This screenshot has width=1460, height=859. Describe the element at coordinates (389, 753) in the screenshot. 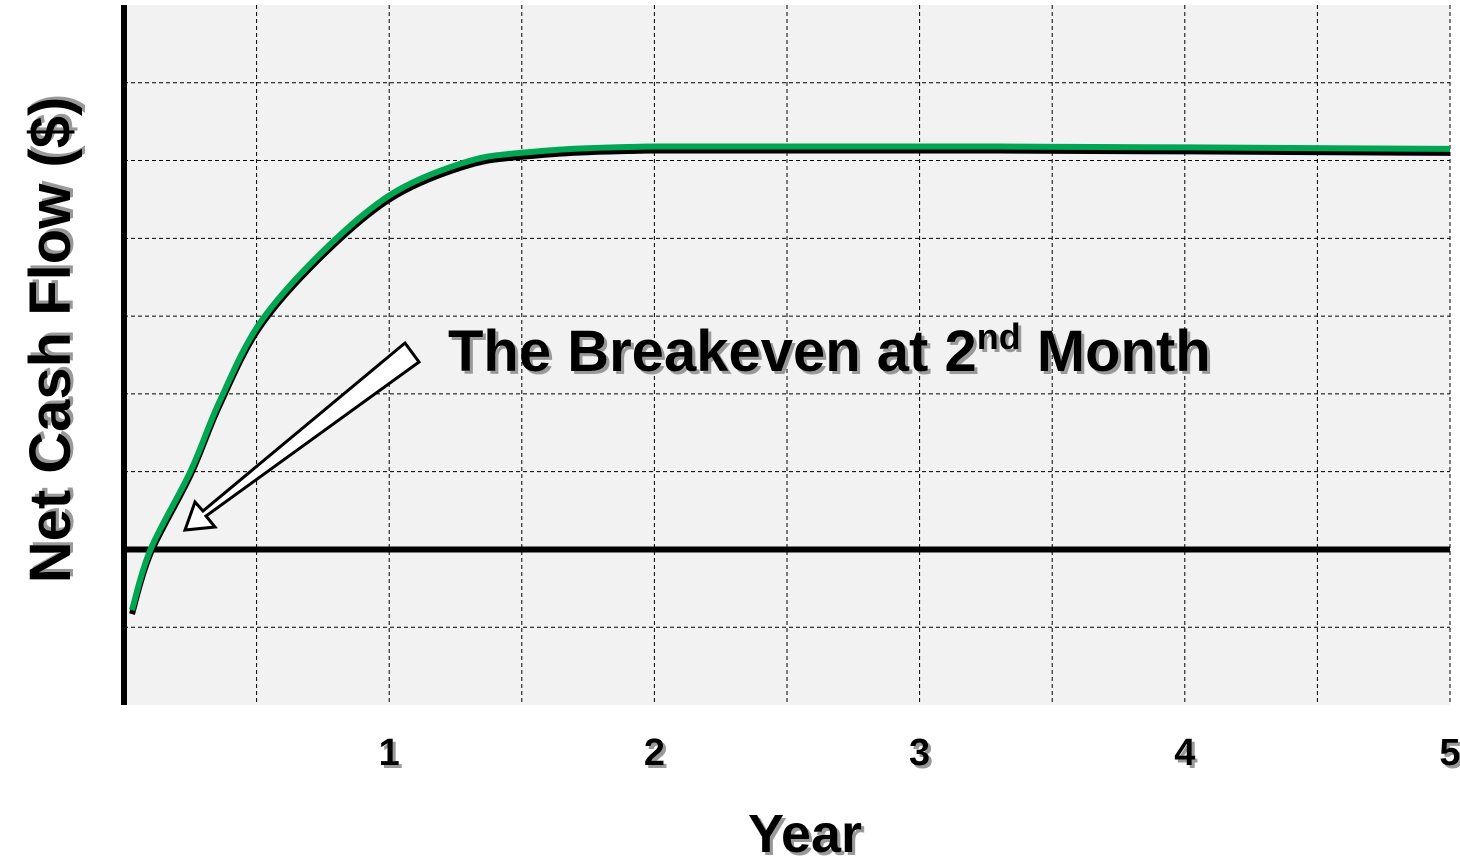

I see `x-tick-label: 1` at that location.